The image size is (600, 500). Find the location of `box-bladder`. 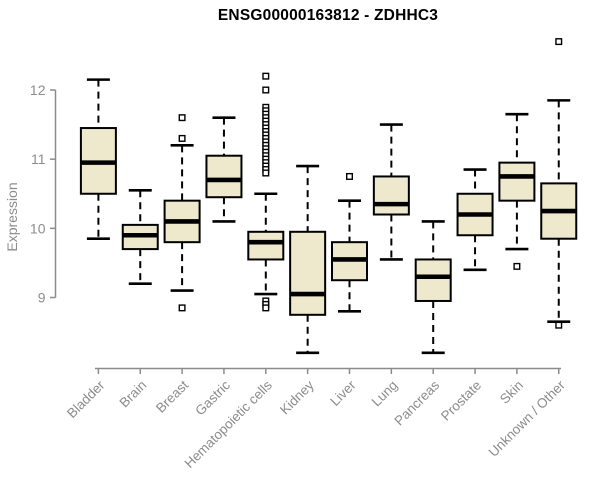

box-bladder is located at coordinates (98, 159).